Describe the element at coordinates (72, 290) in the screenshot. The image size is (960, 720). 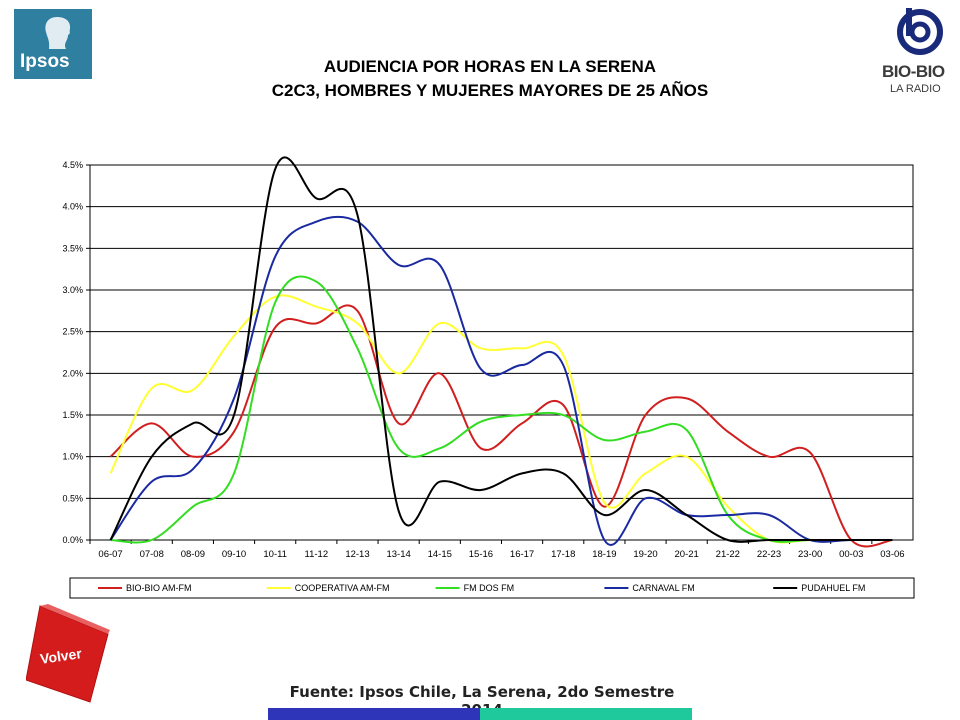
I see `y-tick-label: 3.0%` at that location.